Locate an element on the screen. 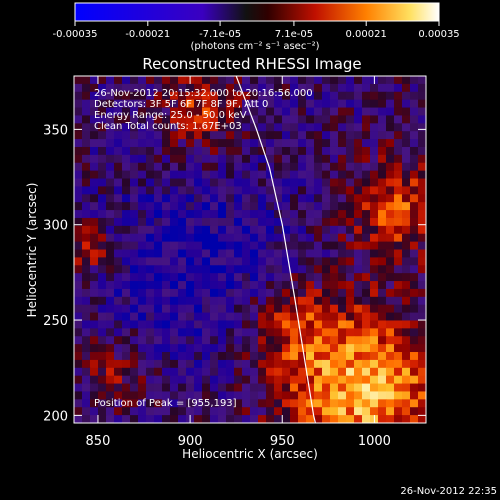  peak-position-label: Position of Peak = [955,193] is located at coordinates (165, 403).